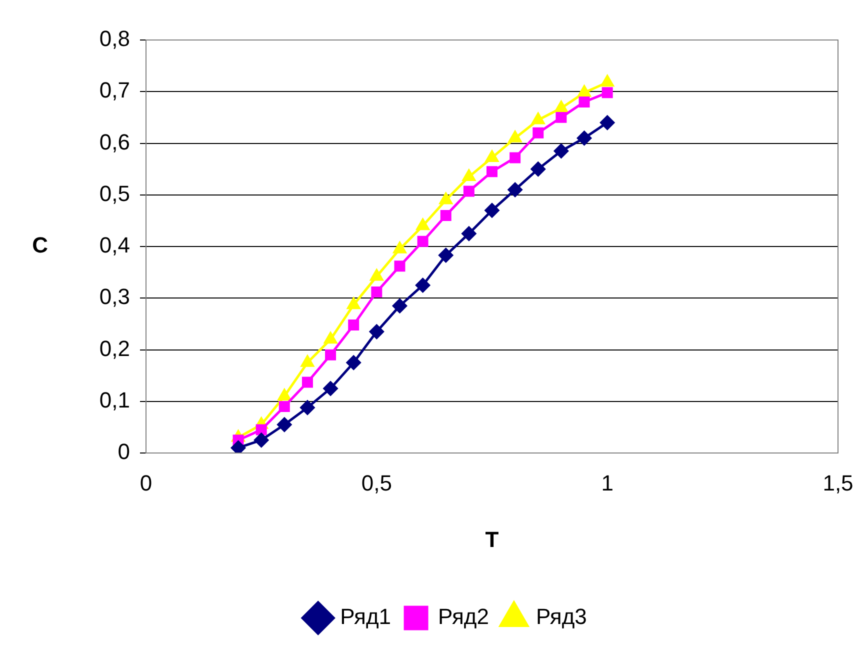 The width and height of the screenshot is (868, 647). Describe the element at coordinates (146, 483) in the screenshot. I see `x-tick-label: 0` at that location.